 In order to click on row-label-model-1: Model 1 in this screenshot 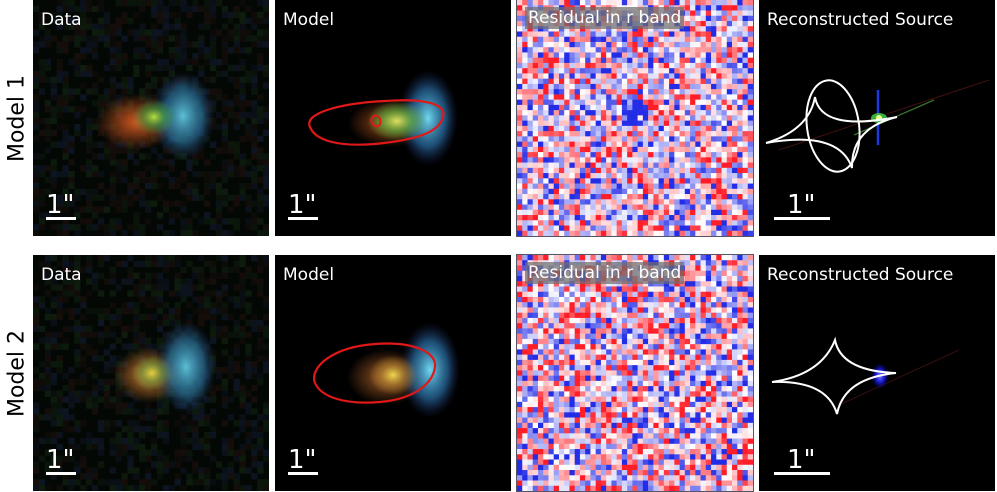, I will do `click(17, 118)`.